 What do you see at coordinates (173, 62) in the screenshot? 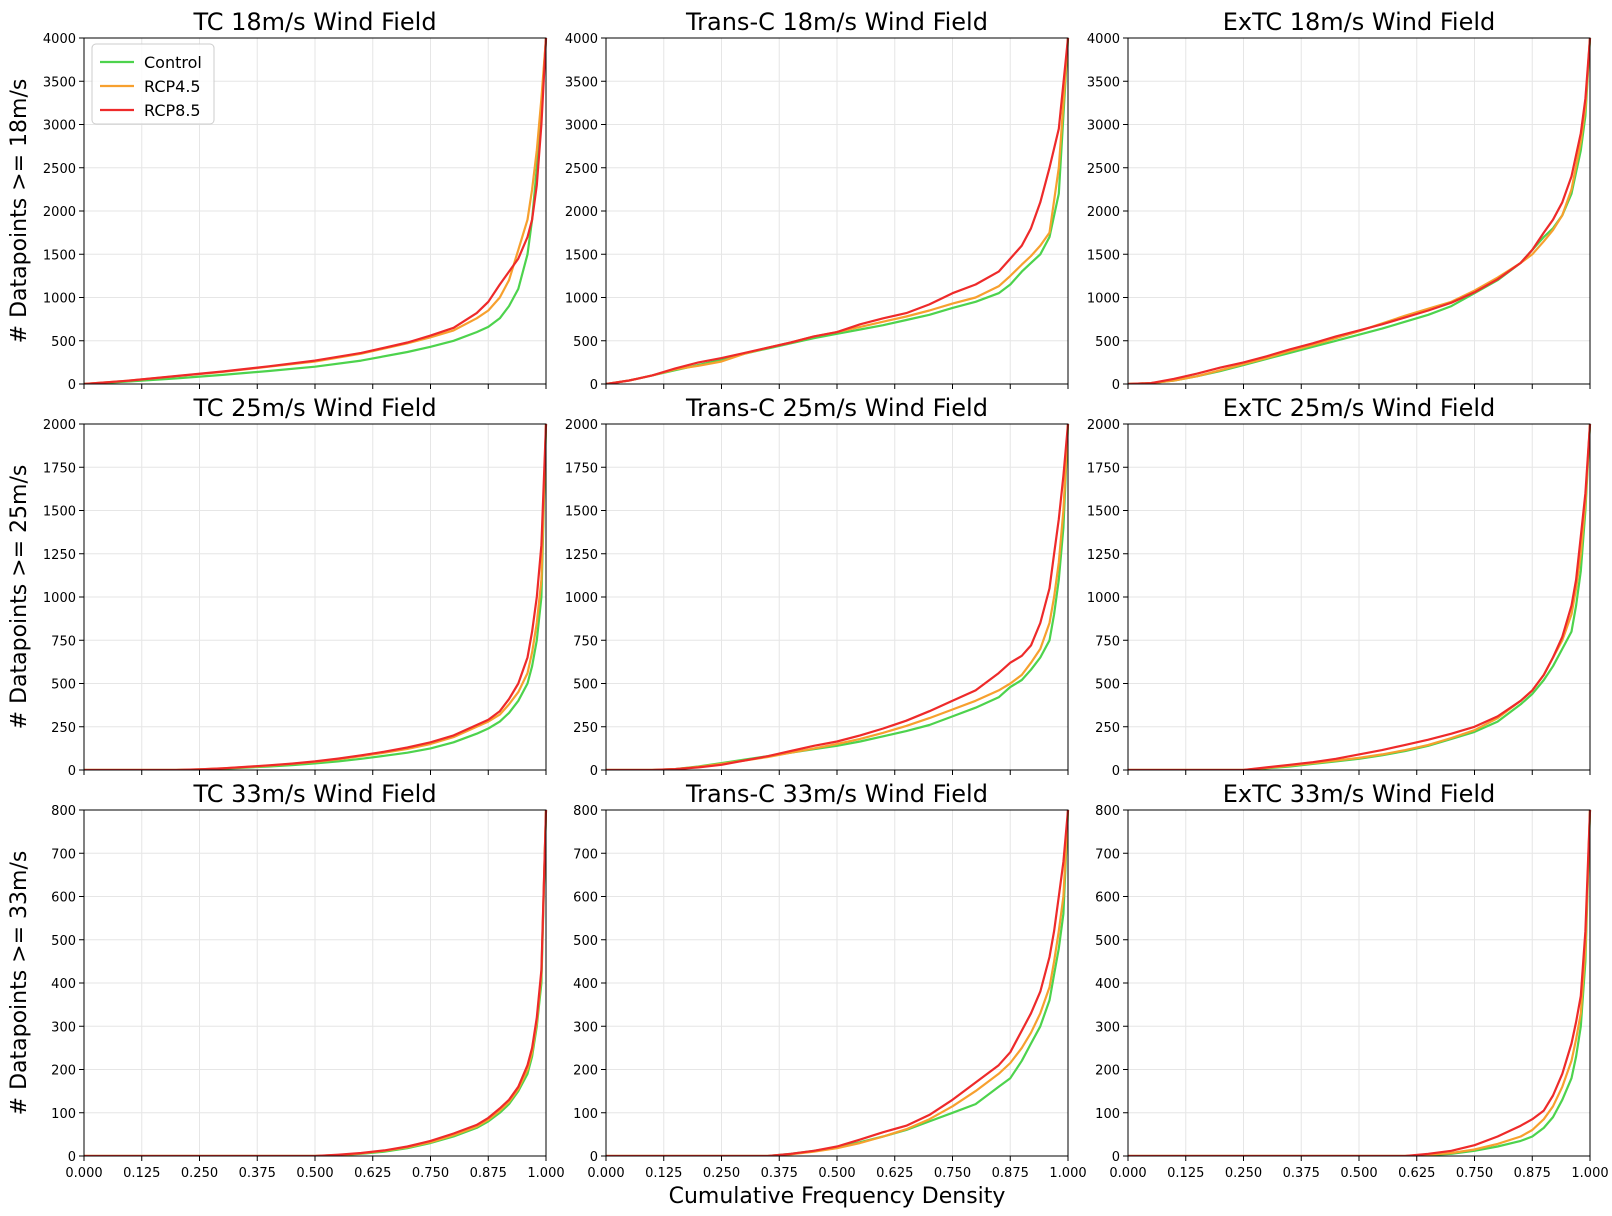
I see `legend-label: Control` at bounding box center [173, 62].